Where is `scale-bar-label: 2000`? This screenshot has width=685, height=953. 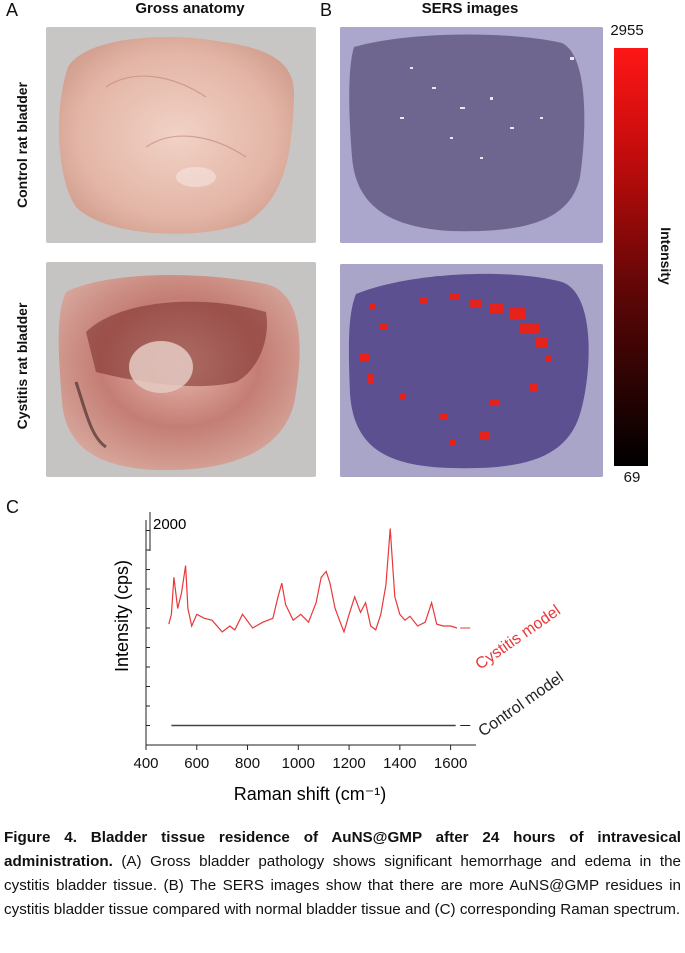 scale-bar-label: 2000 is located at coordinates (169, 524).